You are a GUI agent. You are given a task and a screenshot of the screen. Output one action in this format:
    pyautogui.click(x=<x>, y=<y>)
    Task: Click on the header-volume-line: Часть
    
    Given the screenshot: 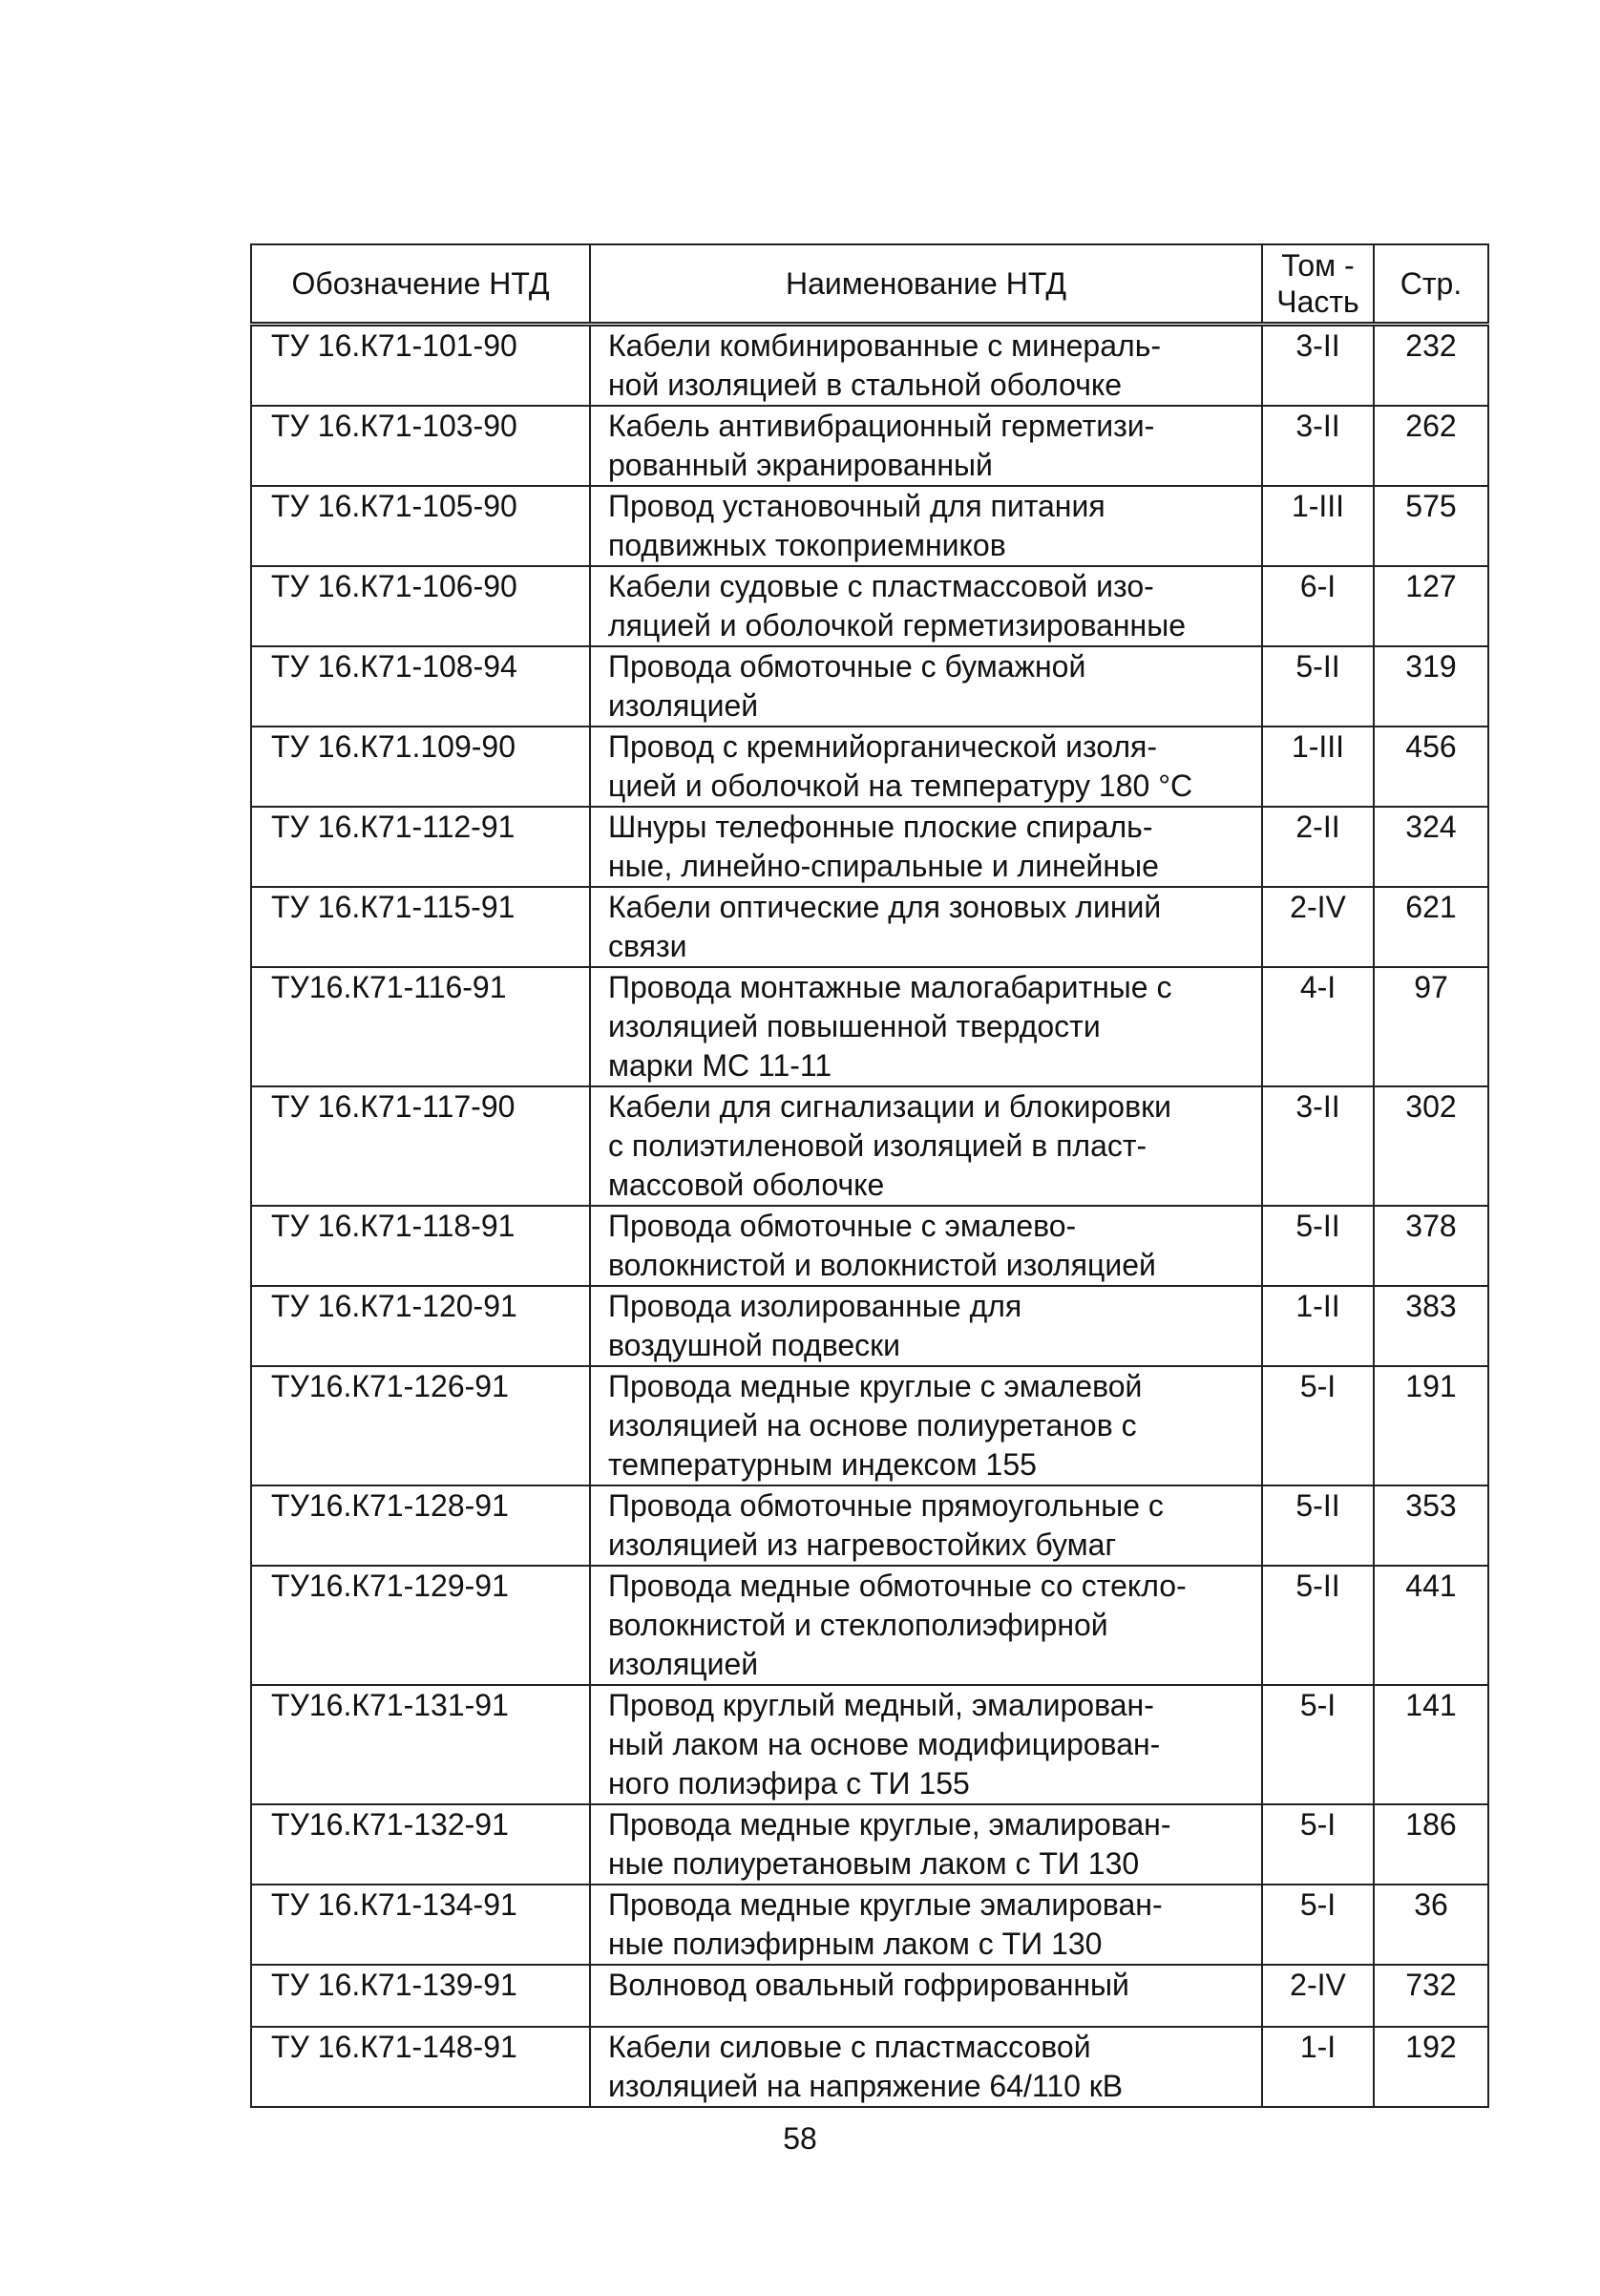 What is the action you would take?
    pyautogui.click(x=1317, y=302)
    